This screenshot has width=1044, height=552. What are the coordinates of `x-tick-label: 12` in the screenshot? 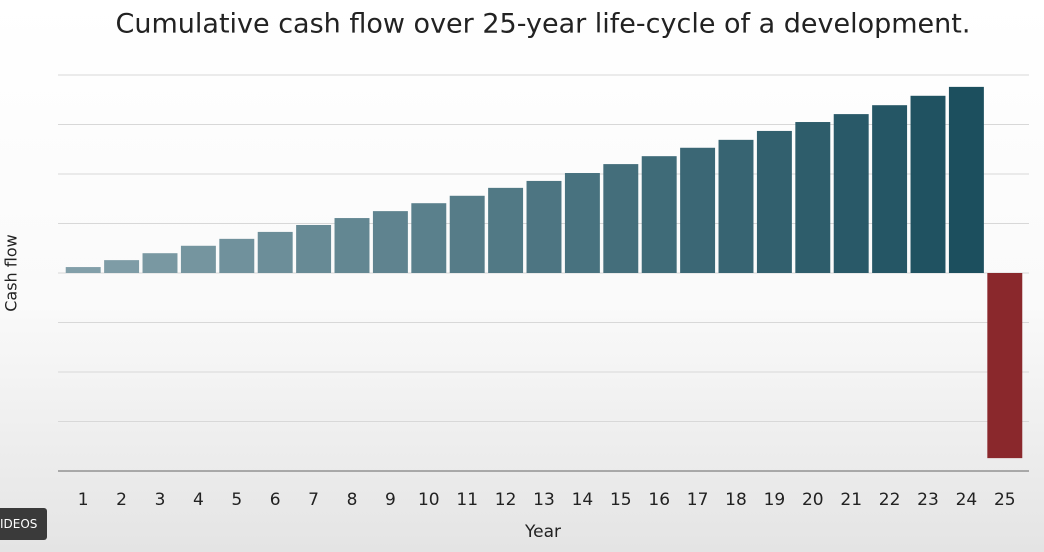 It's located at (506, 500).